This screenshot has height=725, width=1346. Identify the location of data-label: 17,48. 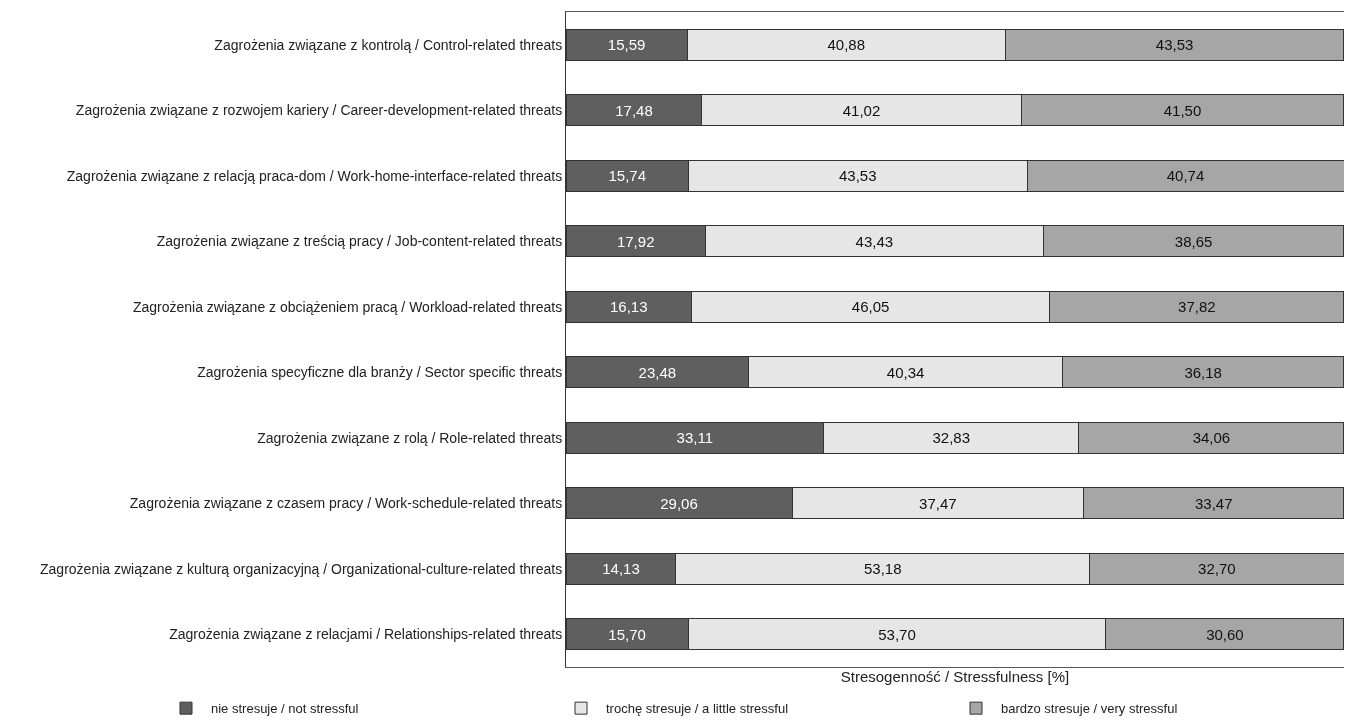
(634, 110).